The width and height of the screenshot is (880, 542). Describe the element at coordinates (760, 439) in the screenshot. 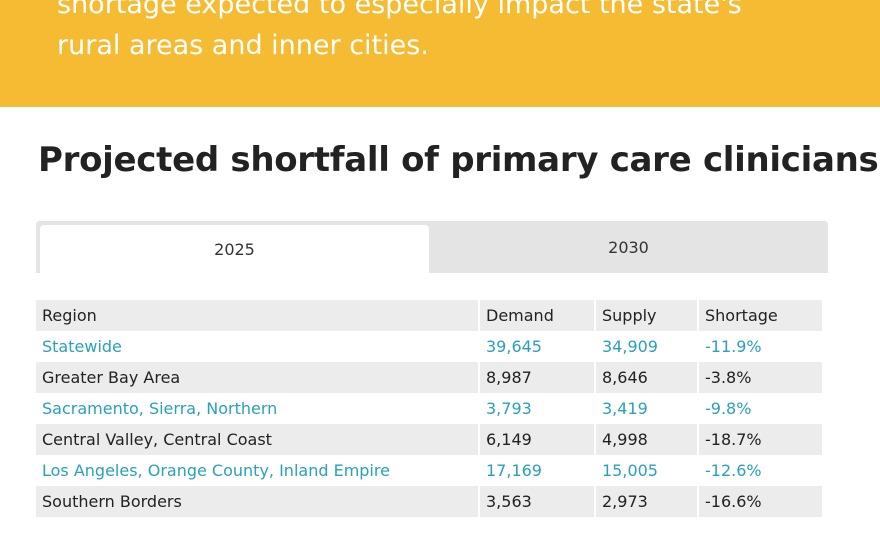

I see `cell-shortage: -18.7%` at that location.